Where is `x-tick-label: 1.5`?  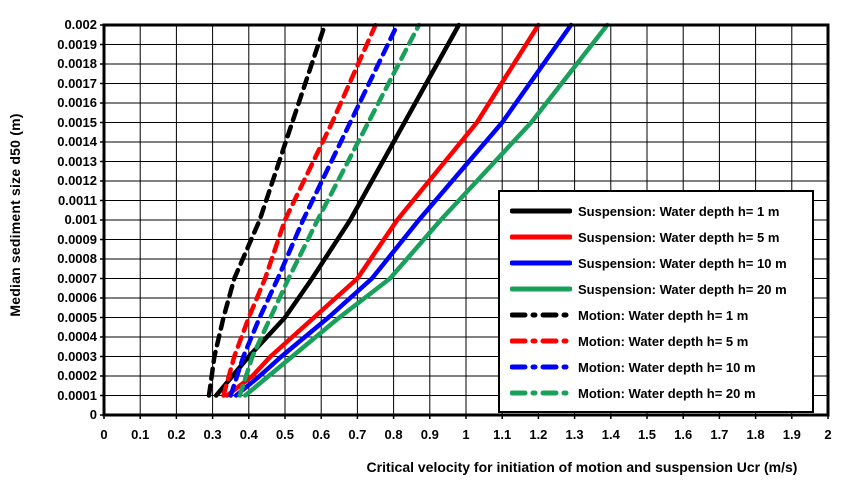 x-tick-label: 1.5 is located at coordinates (647, 434).